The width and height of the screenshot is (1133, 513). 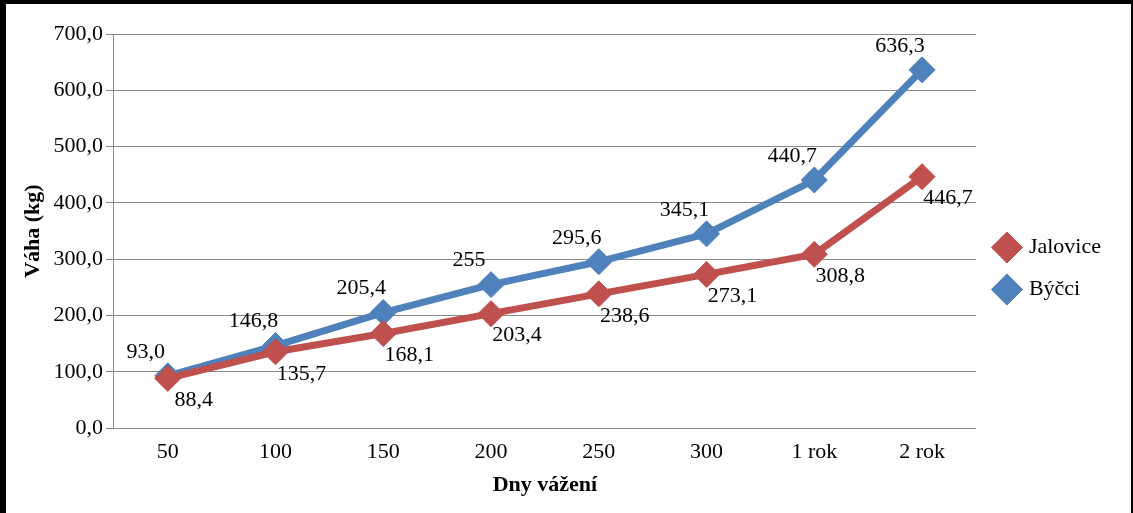 I want to click on data-label: 135,7, so click(x=301, y=372).